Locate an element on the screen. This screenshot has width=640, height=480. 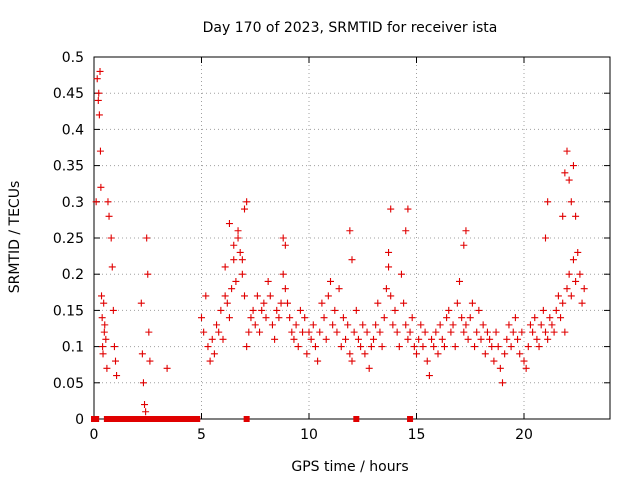
y-tick-label: 0.25 is located at coordinates (68, 239).